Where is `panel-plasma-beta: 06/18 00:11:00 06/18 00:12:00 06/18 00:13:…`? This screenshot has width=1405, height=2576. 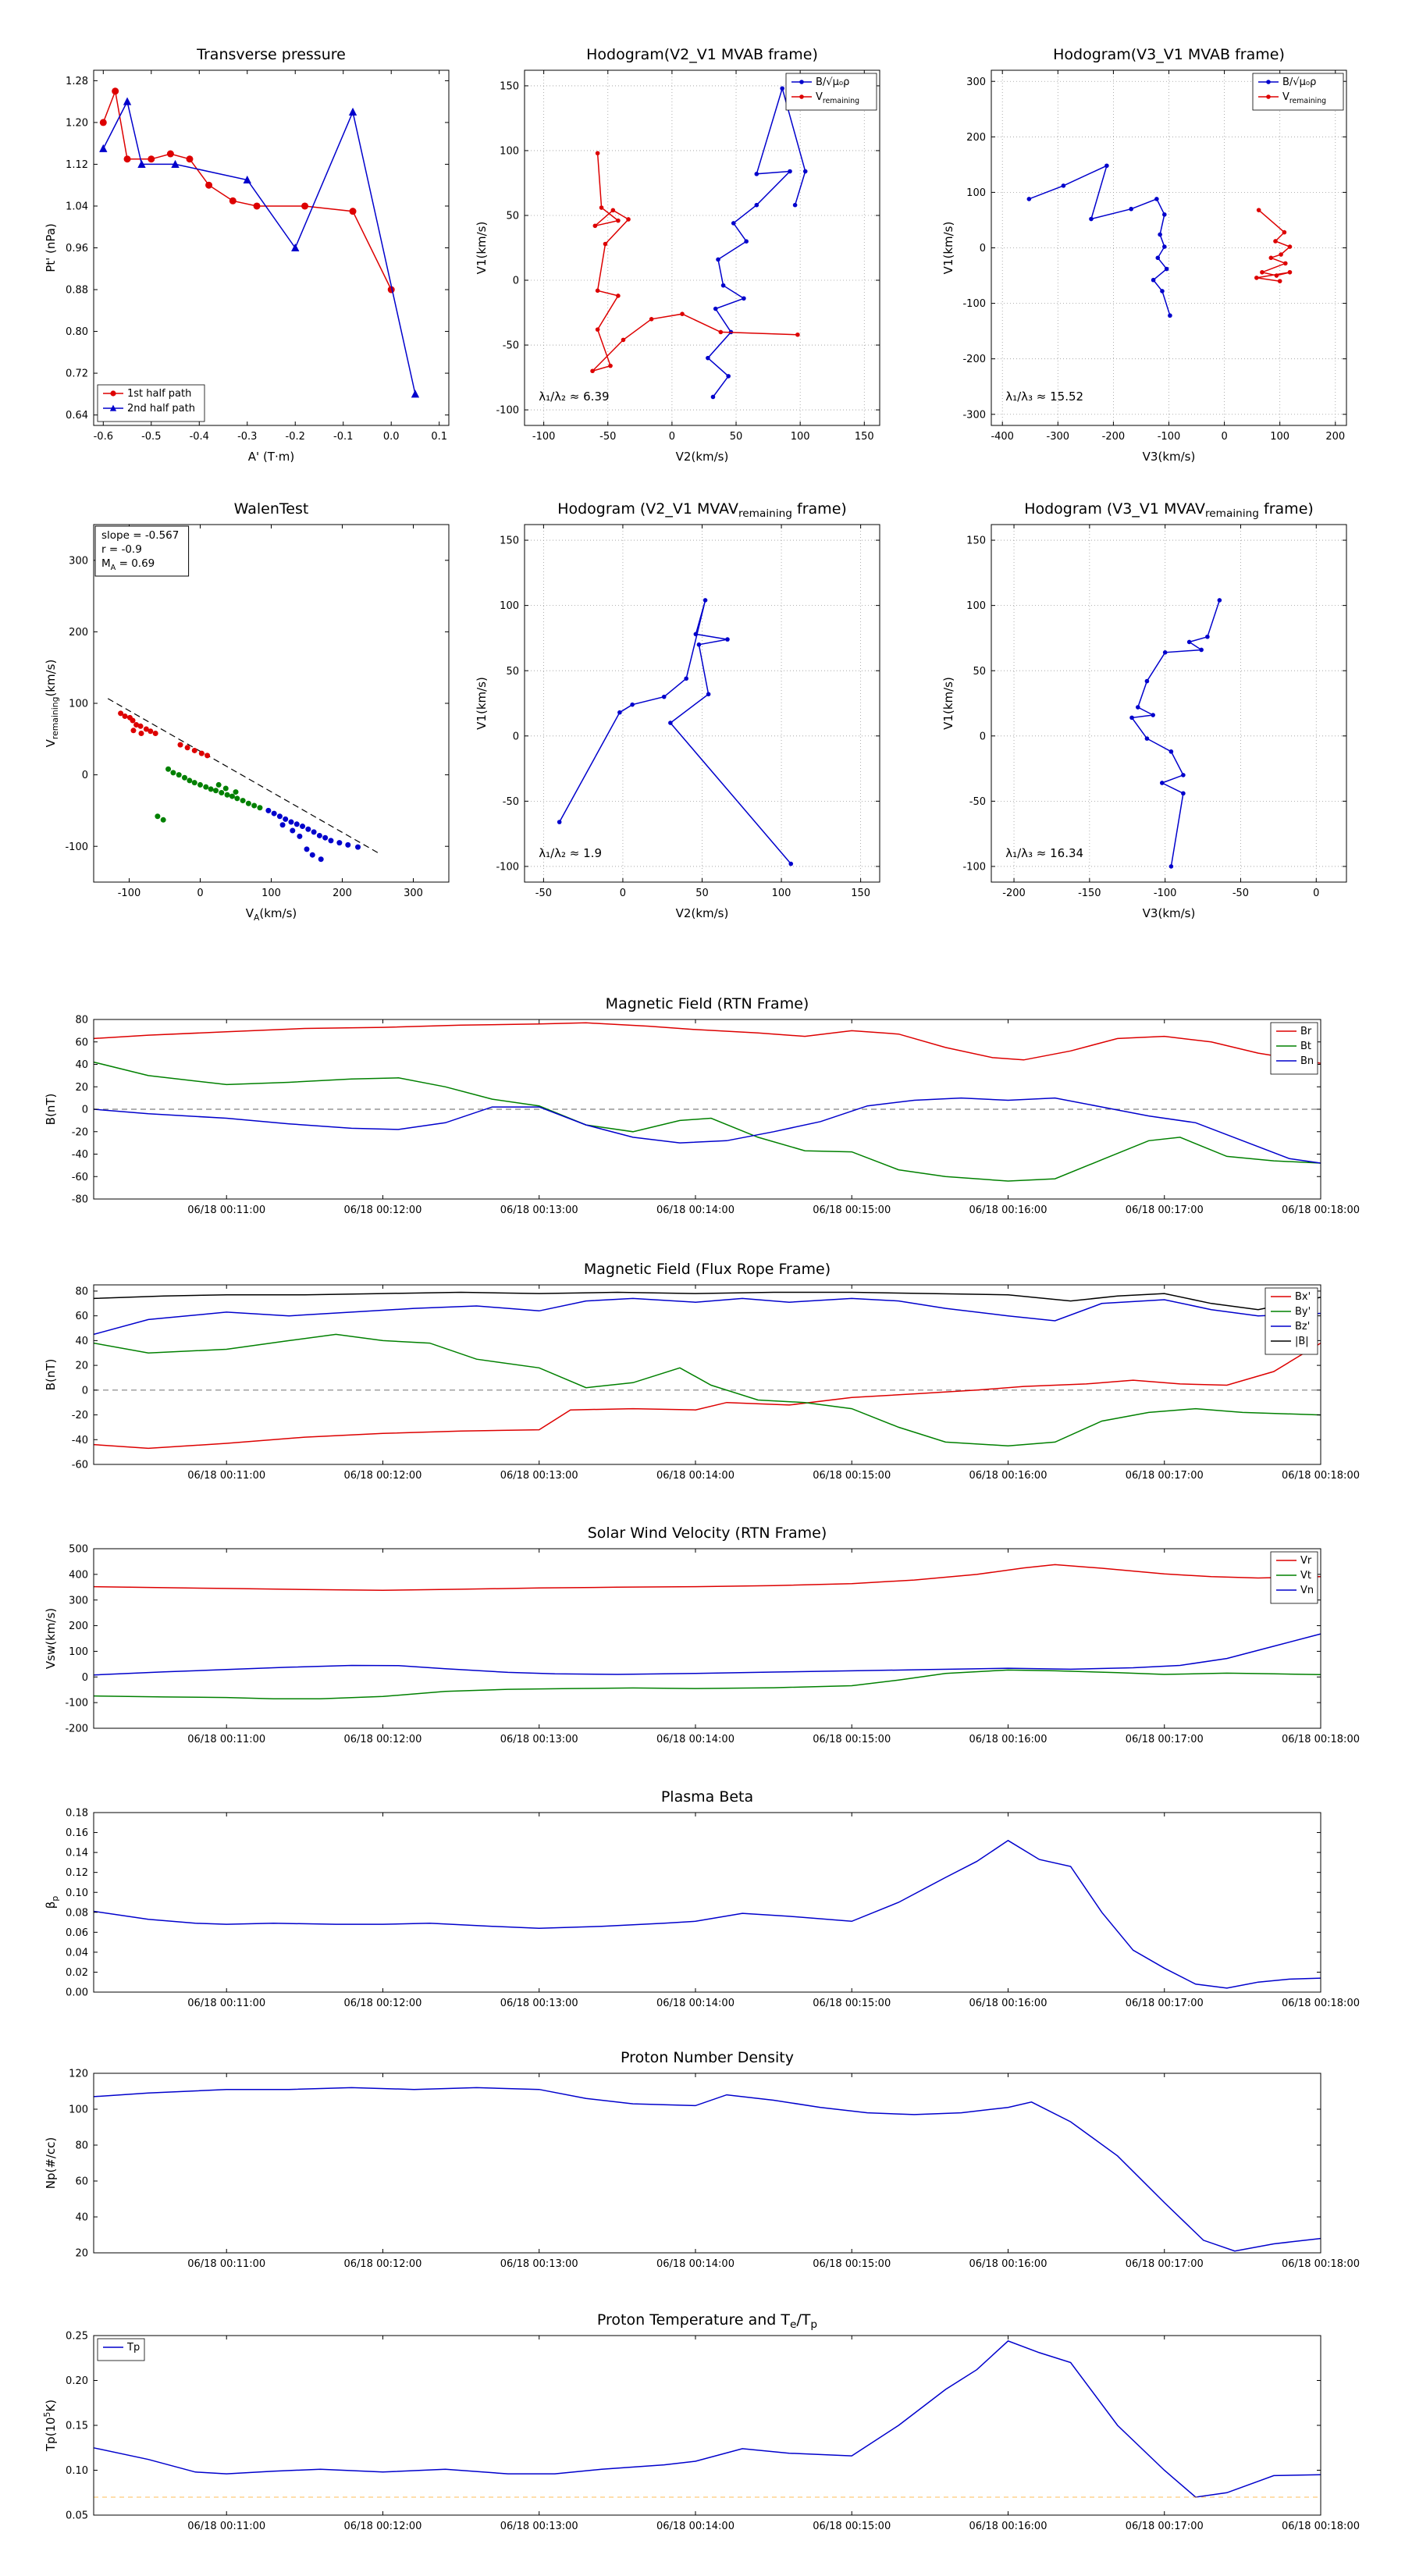
panel-plasma-beta: 06/18 00:11:00 06/18 00:12:00 06/18 00:13:… is located at coordinates (695, 1906).